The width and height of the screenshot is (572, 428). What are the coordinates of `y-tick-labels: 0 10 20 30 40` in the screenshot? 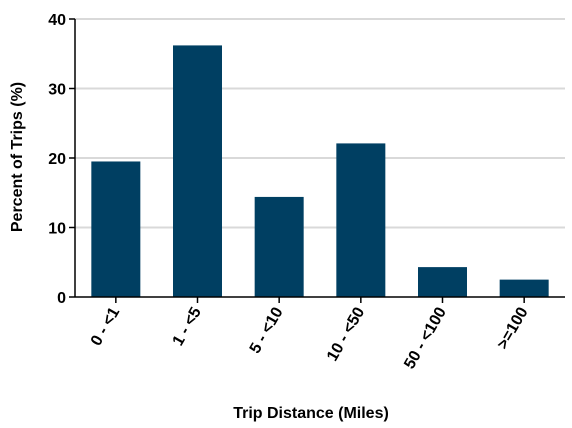 It's located at (57, 159).